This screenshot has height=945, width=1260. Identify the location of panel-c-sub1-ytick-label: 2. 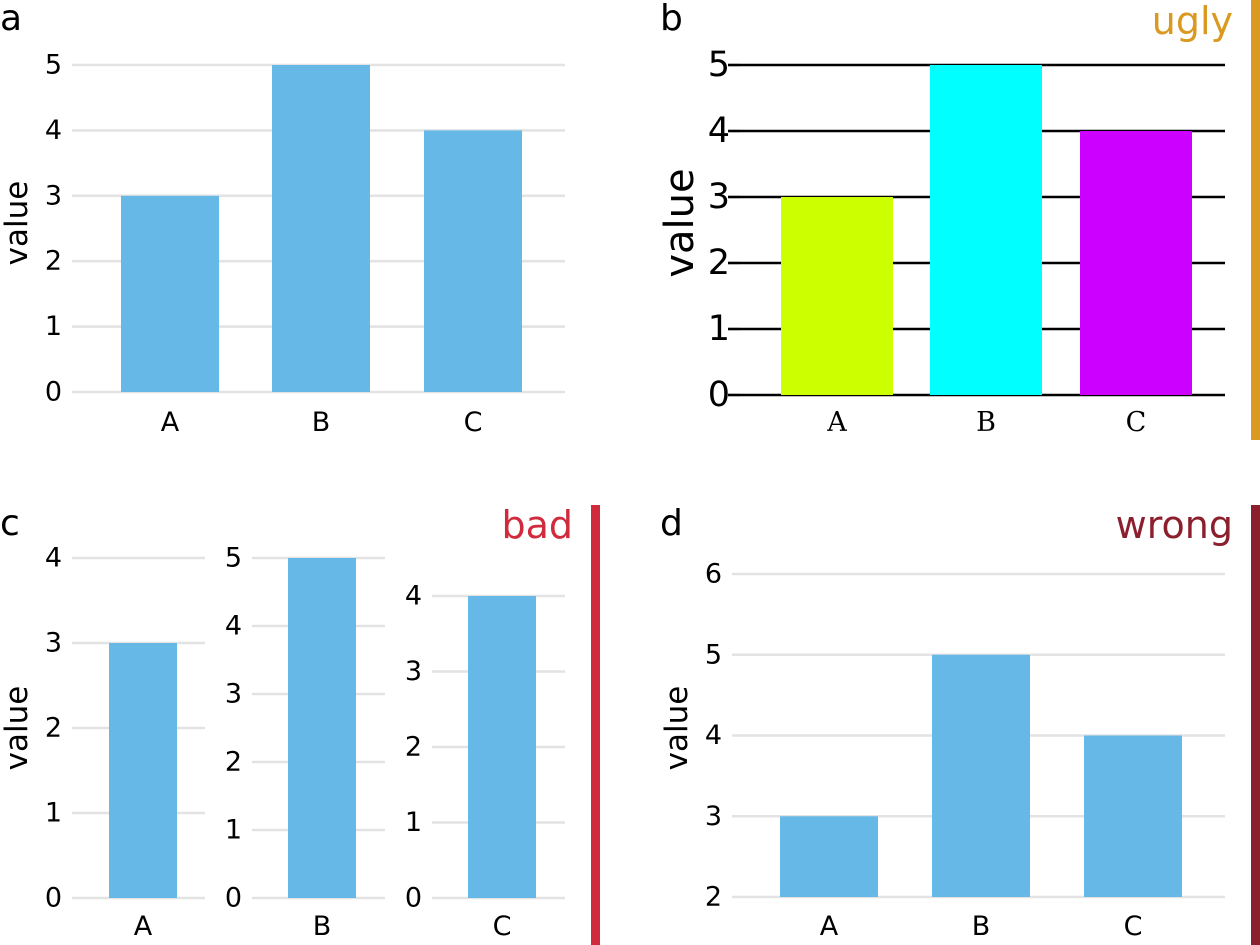
(53, 728).